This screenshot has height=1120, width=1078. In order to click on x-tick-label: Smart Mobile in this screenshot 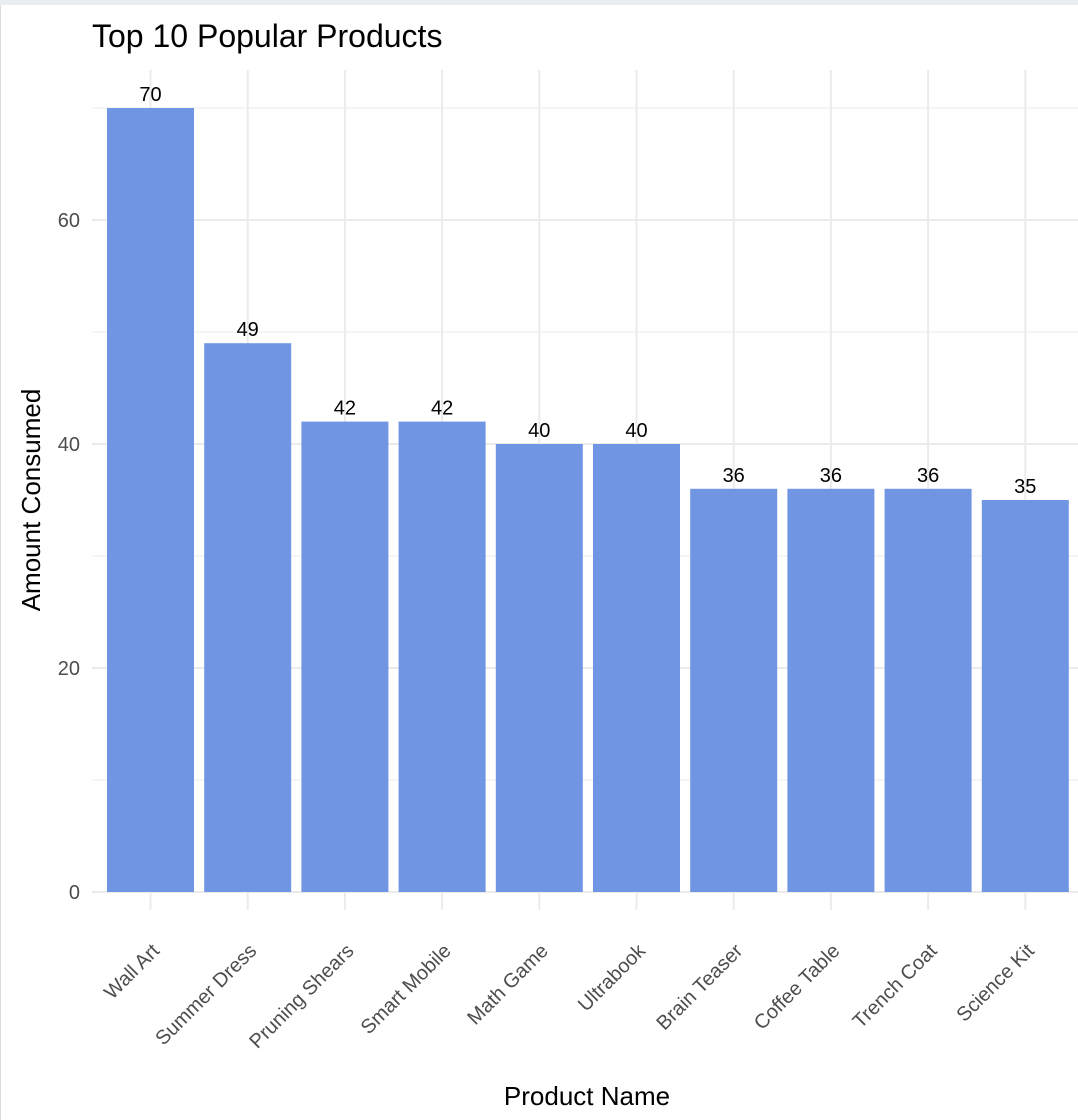, I will do `click(406, 989)`.